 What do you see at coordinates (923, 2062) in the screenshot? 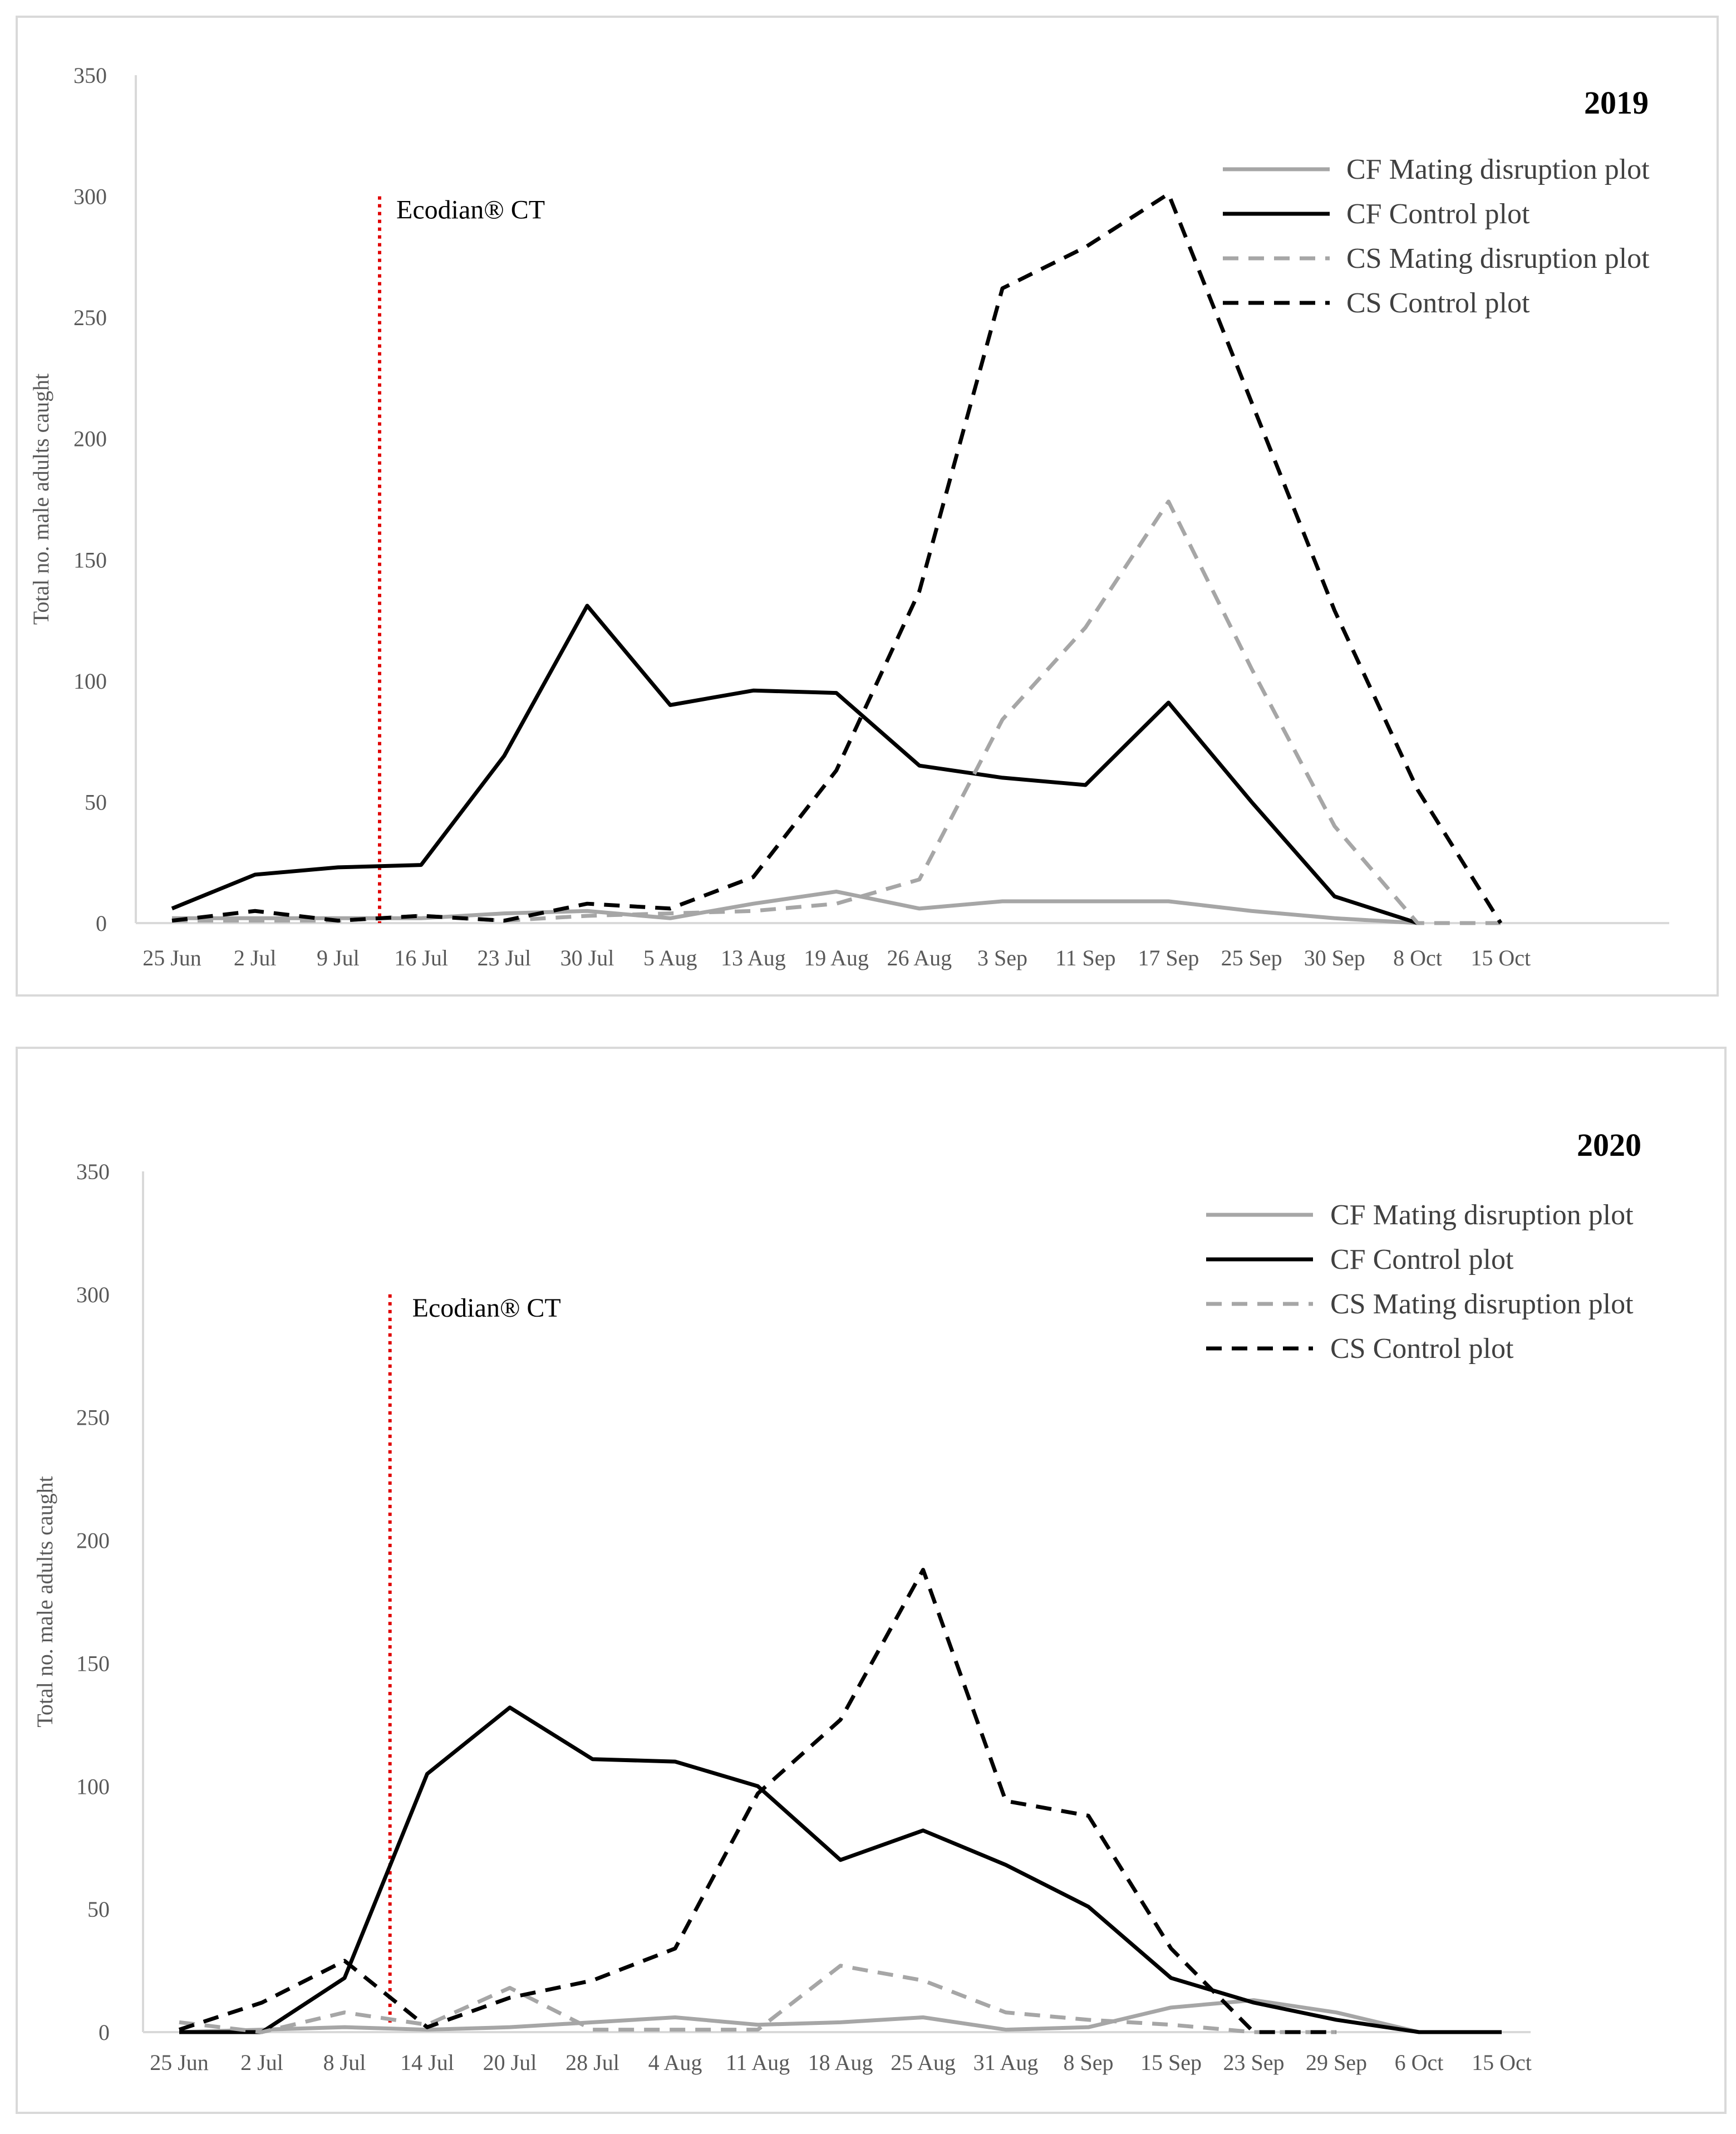
I see `x-tick-label: 25 Aug` at bounding box center [923, 2062].